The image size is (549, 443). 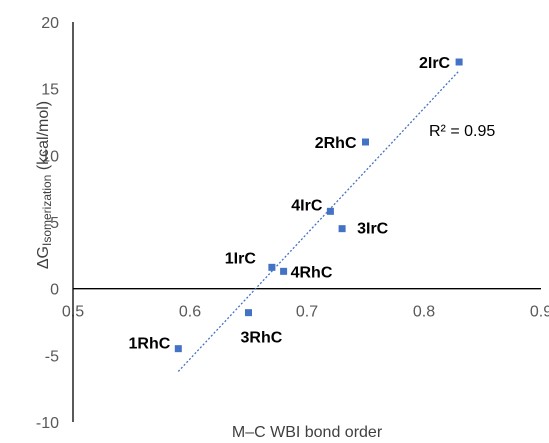 What do you see at coordinates (43, 138) in the screenshot?
I see `y-axis-title-unit: (kcal/mol)` at bounding box center [43, 138].